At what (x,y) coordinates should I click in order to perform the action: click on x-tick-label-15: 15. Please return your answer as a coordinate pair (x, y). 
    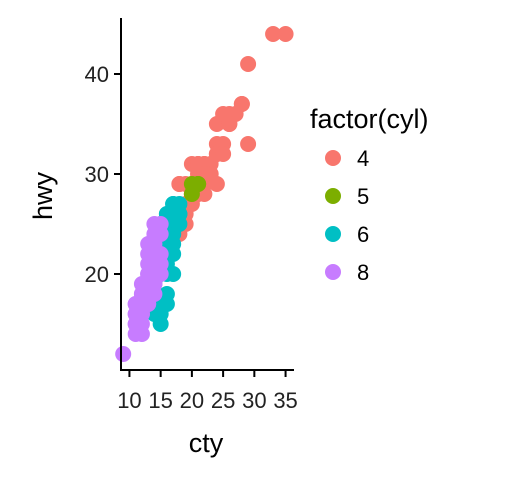
    Looking at the image, I should click on (160, 400).